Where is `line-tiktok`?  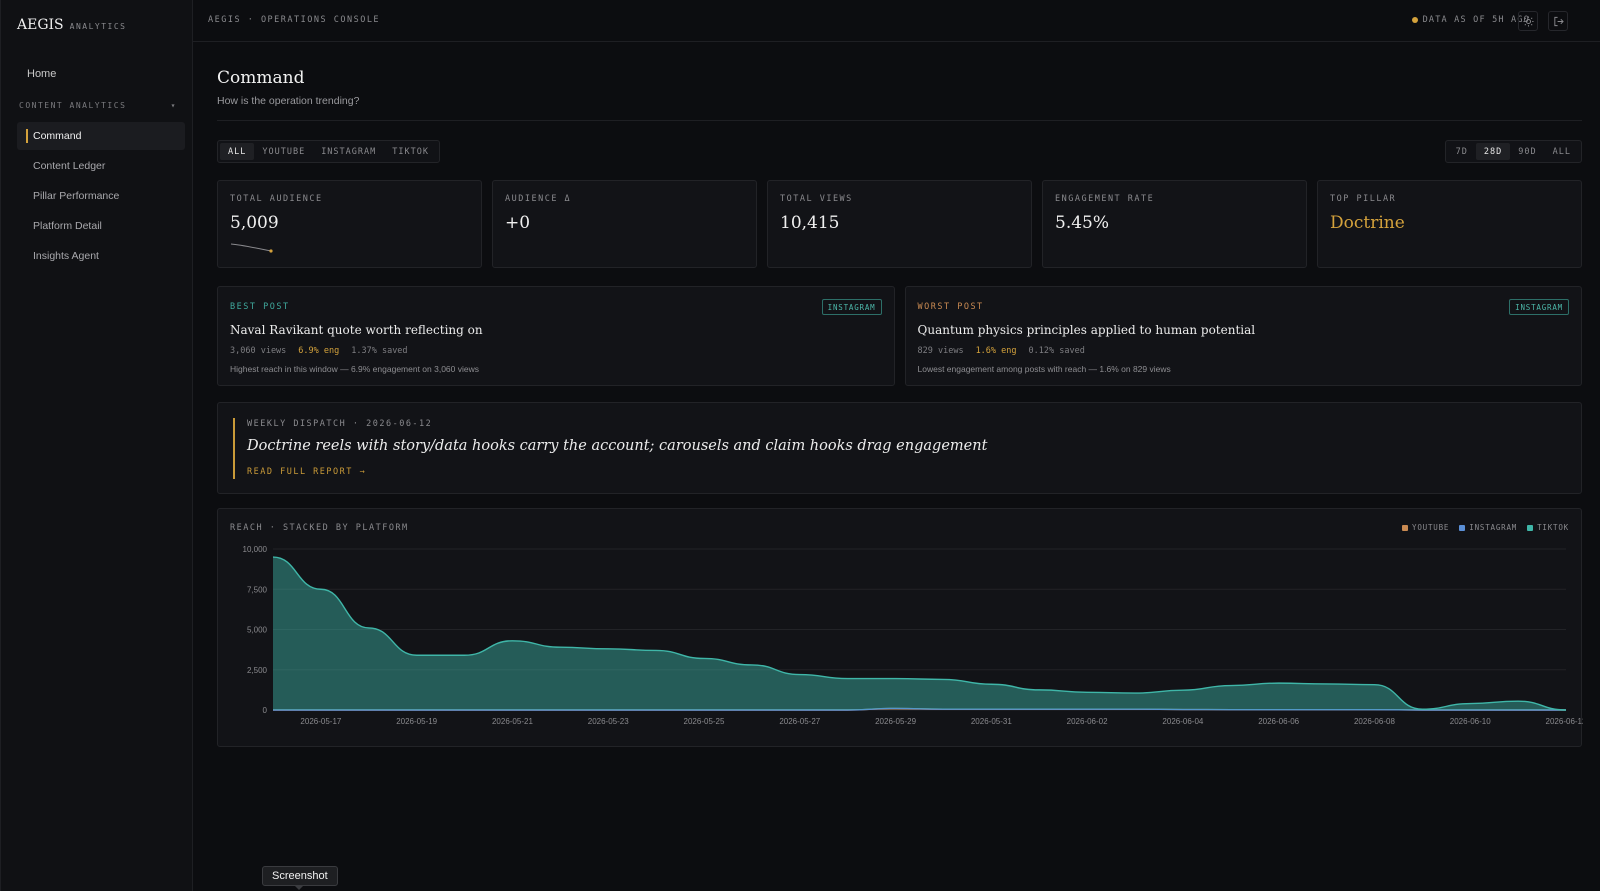 line-tiktok is located at coordinates (919, 633).